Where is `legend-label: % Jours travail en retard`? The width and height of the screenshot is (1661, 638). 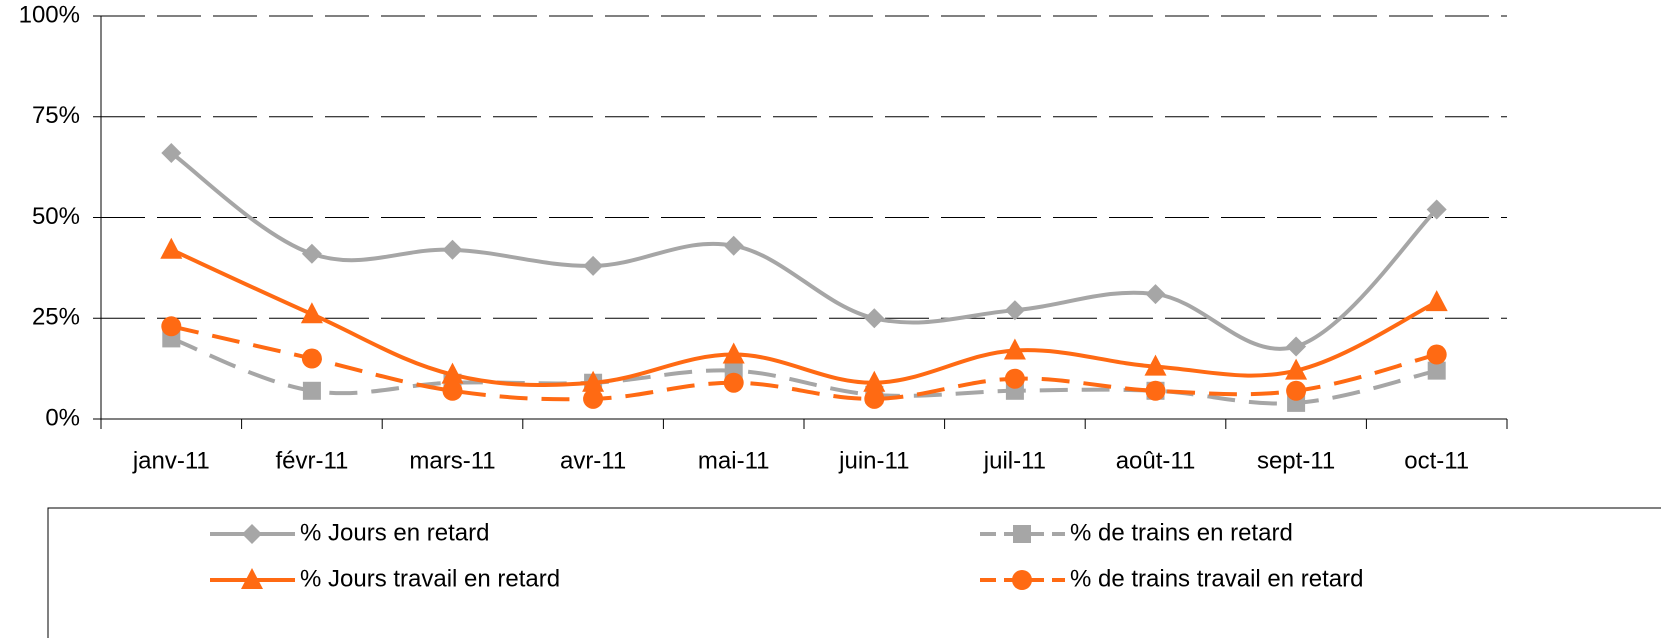
legend-label: % Jours travail en retard is located at coordinates (430, 578).